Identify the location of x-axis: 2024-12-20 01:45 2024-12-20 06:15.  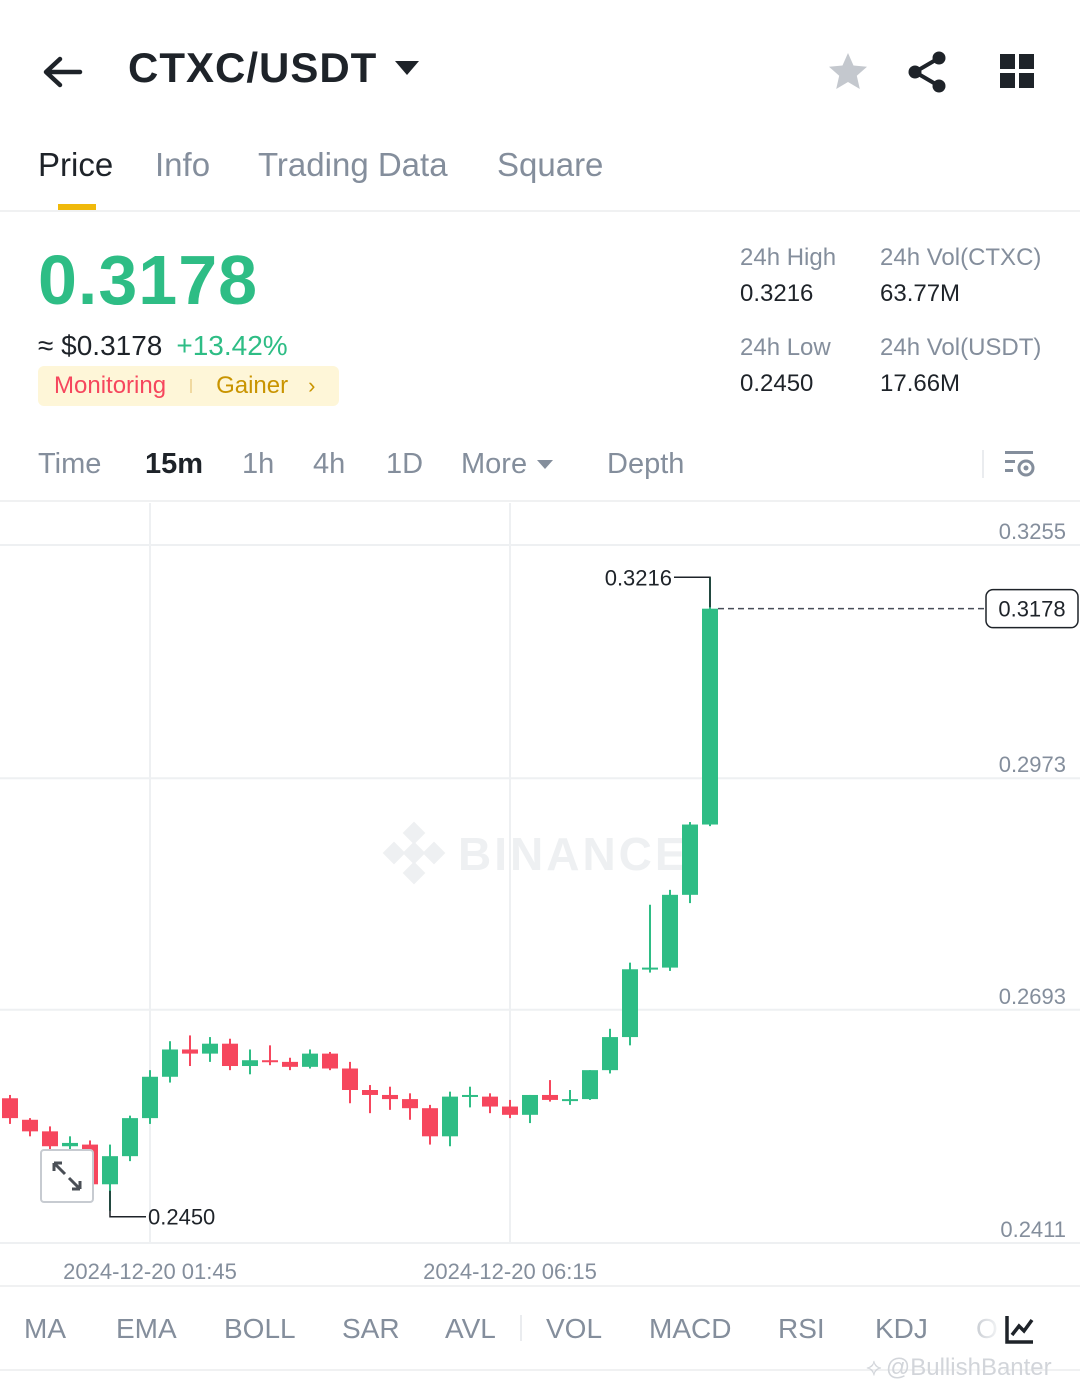
(330, 1271).